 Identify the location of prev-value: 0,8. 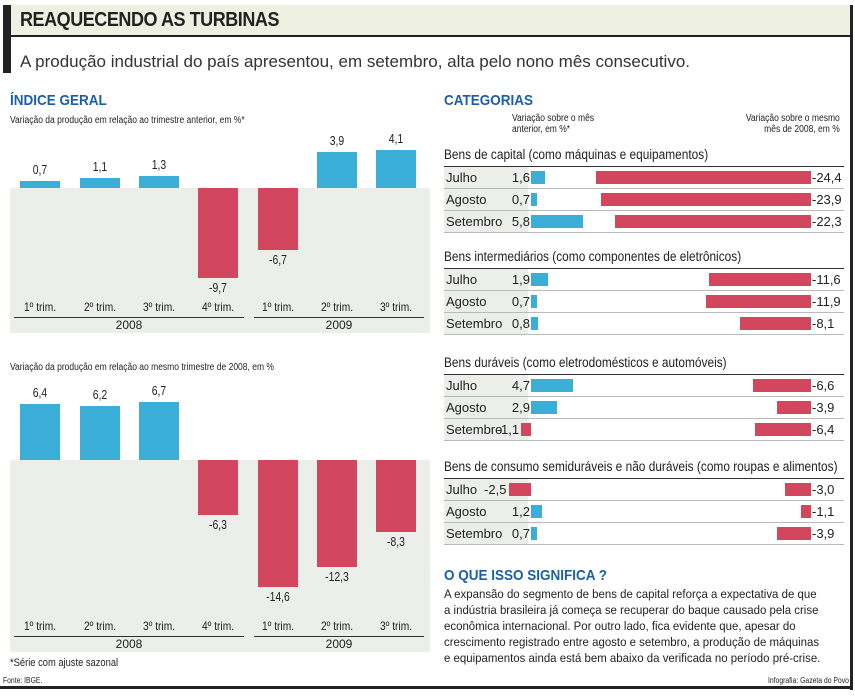
(520, 323).